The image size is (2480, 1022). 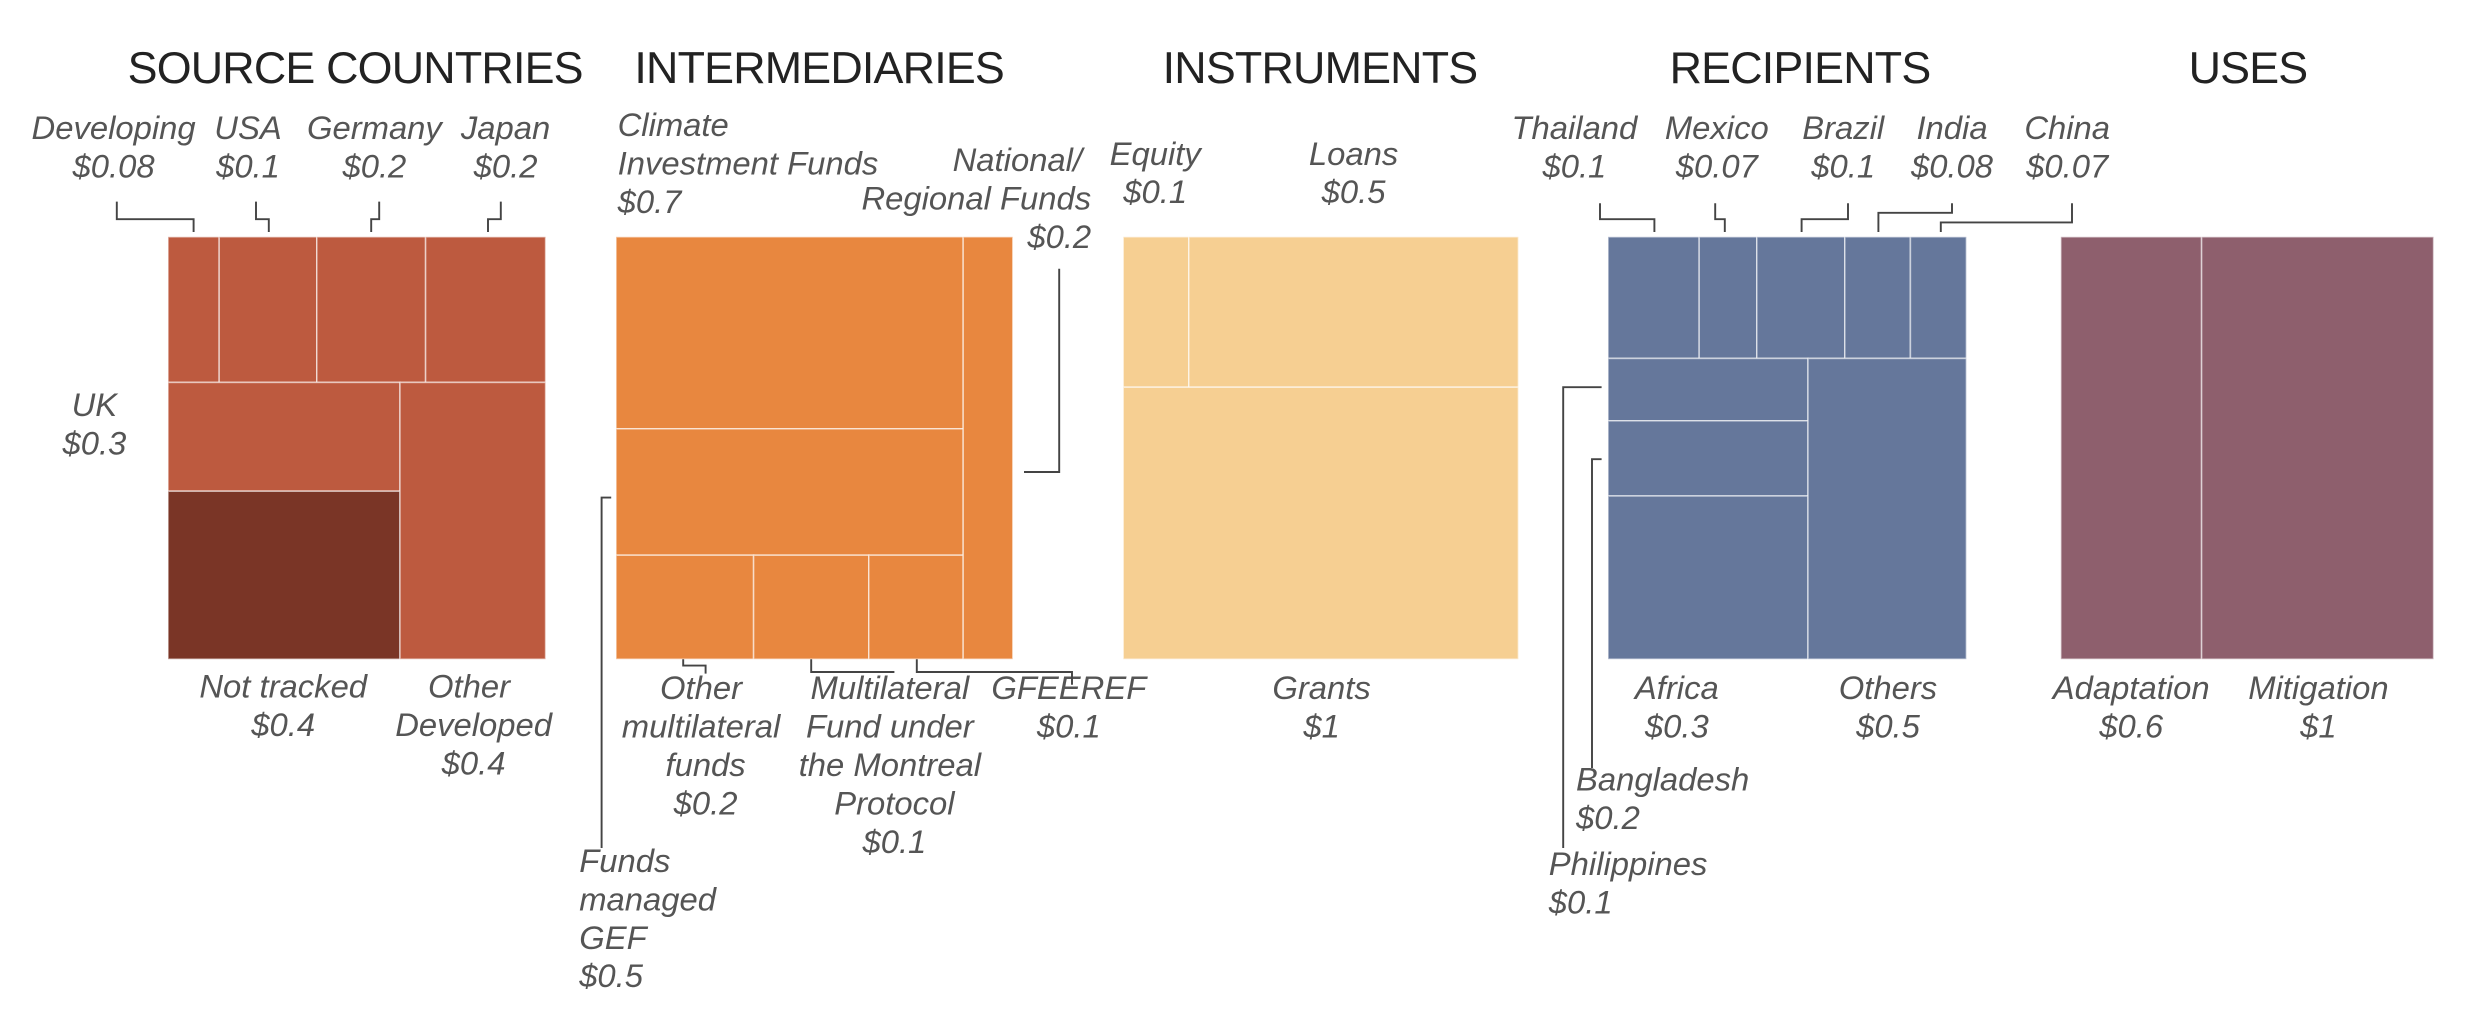 What do you see at coordinates (1676, 687) in the screenshot?
I see `category-label: Africa` at bounding box center [1676, 687].